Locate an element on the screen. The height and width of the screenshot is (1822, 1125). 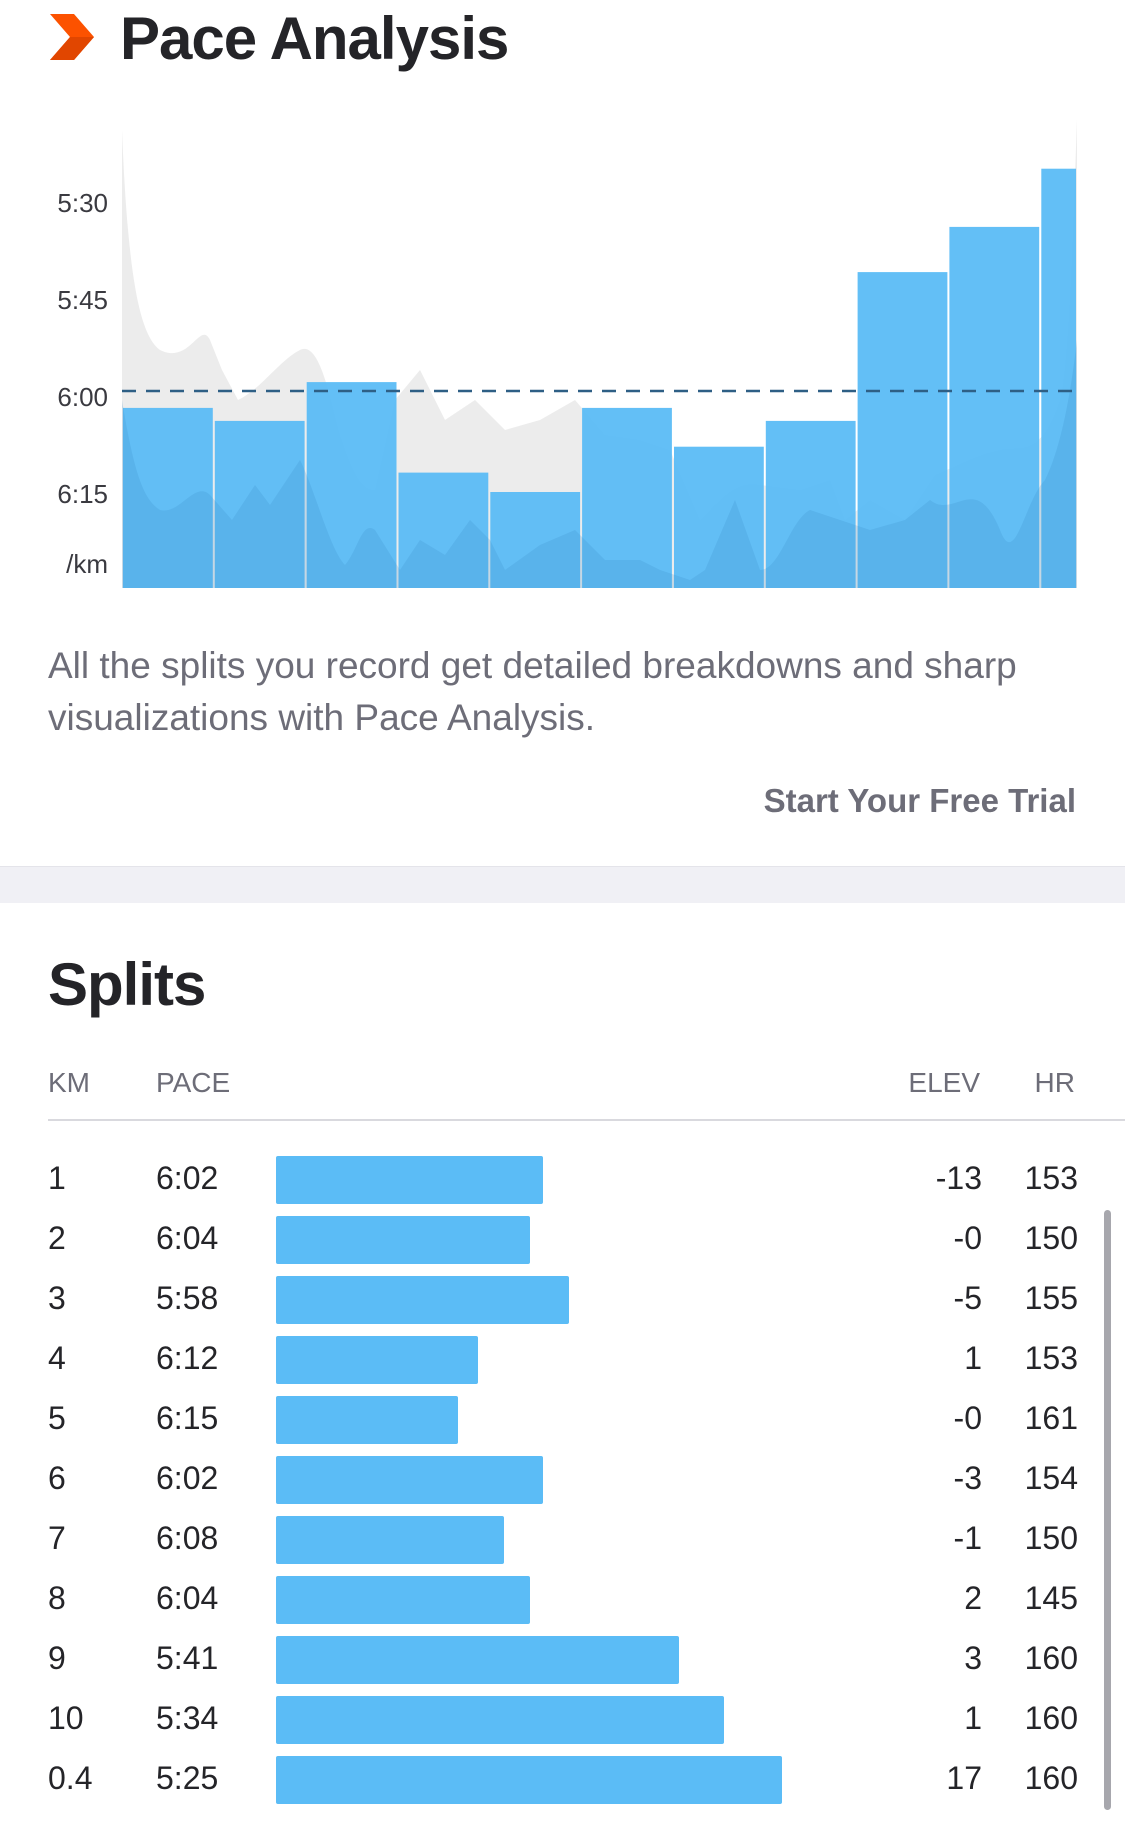
start-free-trial-link: Start Your Free Trial is located at coordinates (919, 800).